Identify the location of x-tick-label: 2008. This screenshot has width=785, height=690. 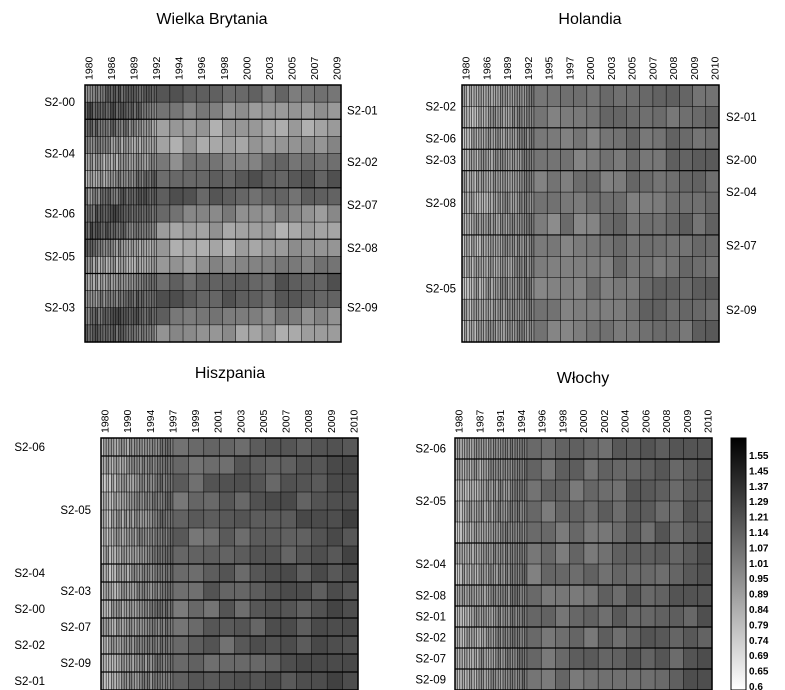
(667, 421).